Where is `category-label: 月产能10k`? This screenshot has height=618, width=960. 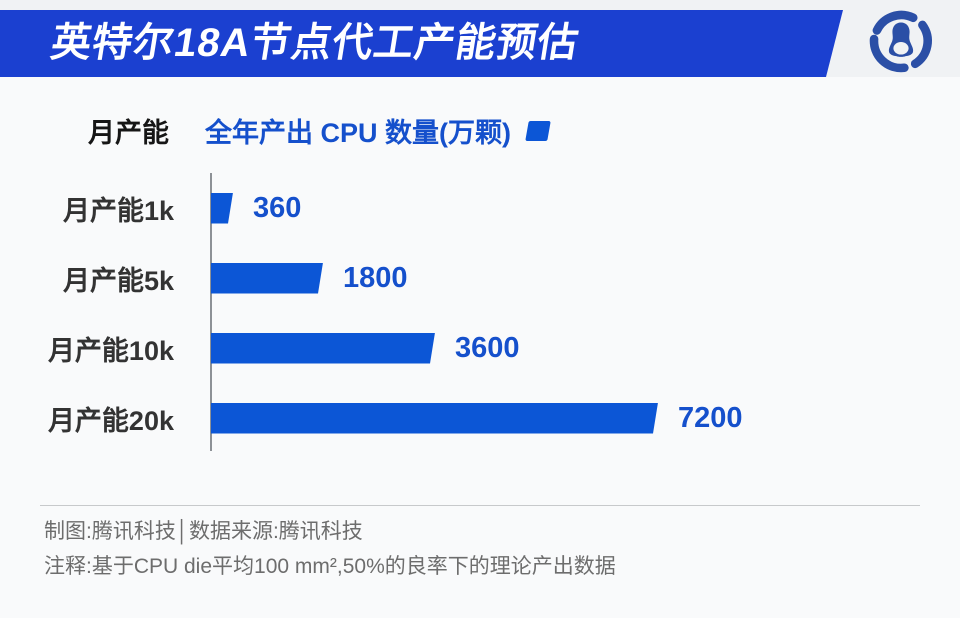
category-label: 月产能10k is located at coordinates (110, 350).